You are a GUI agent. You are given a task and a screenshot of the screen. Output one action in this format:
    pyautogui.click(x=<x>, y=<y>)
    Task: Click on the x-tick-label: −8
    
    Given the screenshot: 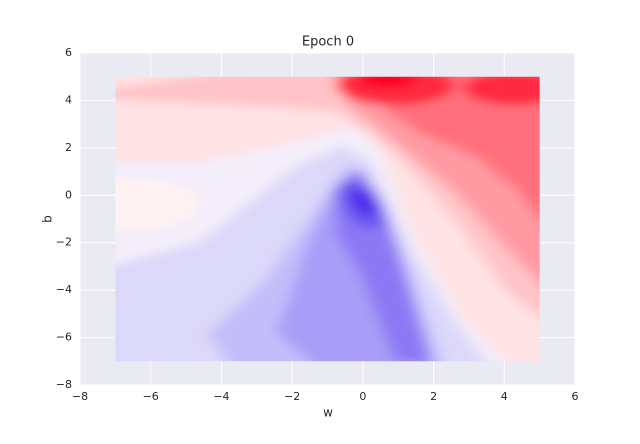 What is the action you would take?
    pyautogui.click(x=80, y=396)
    